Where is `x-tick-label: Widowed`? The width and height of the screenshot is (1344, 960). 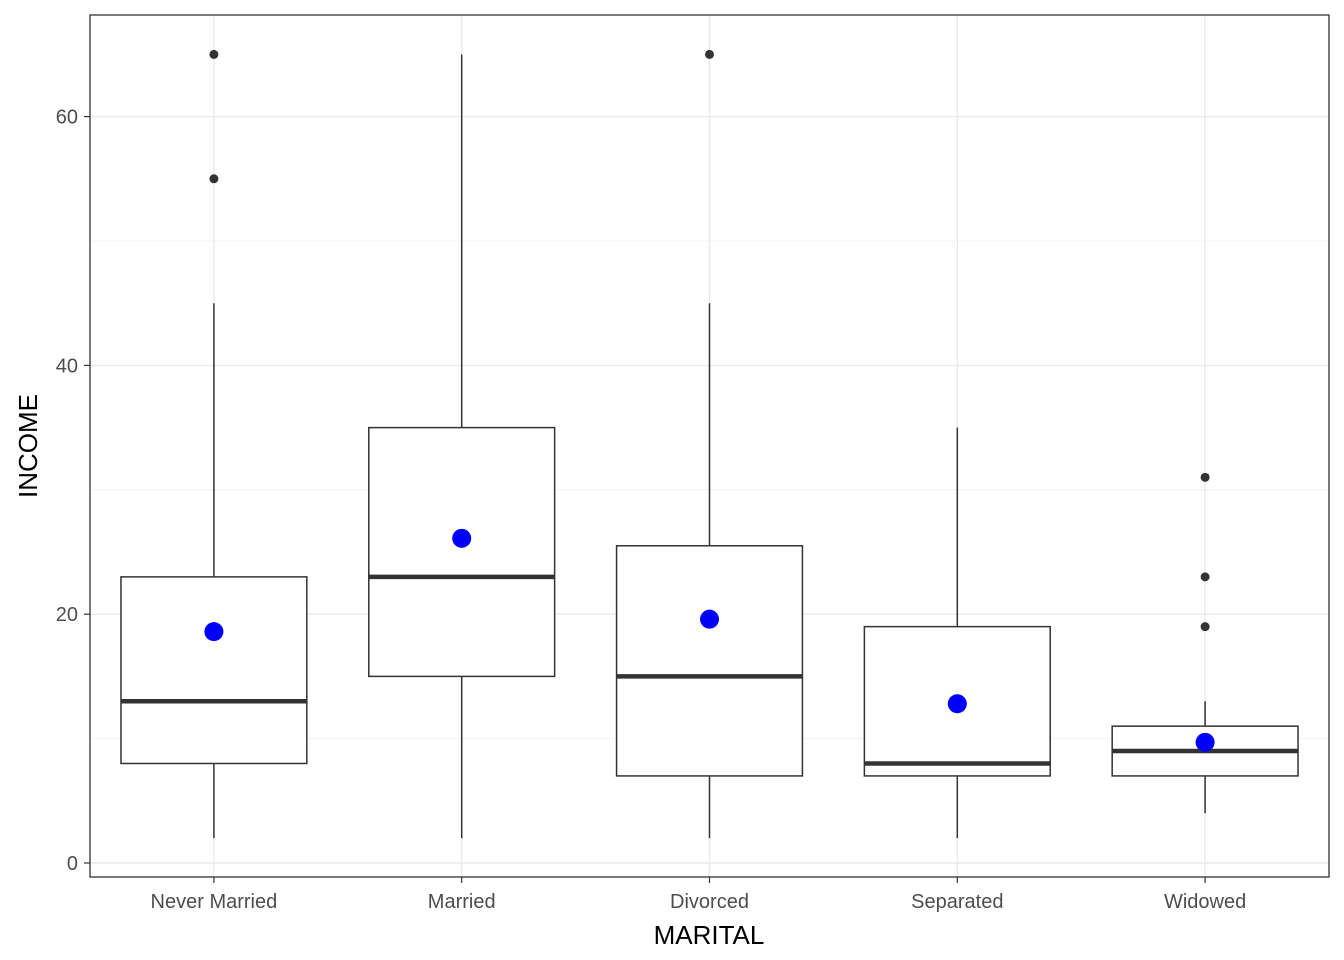 x-tick-label: Widowed is located at coordinates (1205, 902).